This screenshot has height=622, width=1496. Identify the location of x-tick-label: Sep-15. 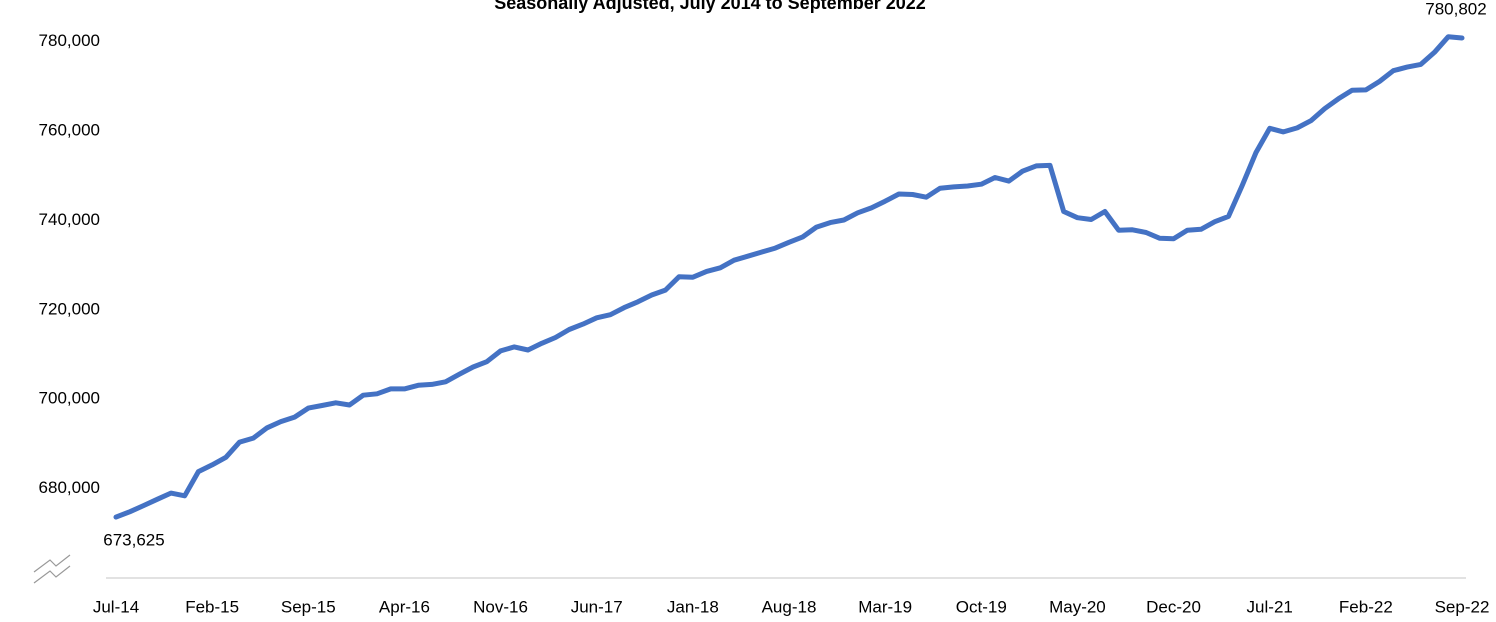
(308, 606).